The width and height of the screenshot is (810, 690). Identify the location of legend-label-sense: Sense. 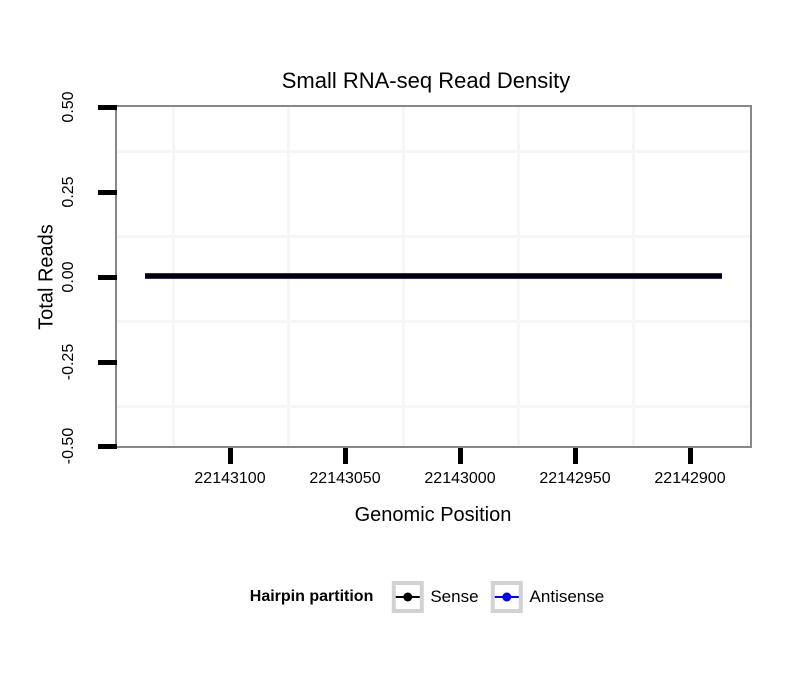
(454, 596).